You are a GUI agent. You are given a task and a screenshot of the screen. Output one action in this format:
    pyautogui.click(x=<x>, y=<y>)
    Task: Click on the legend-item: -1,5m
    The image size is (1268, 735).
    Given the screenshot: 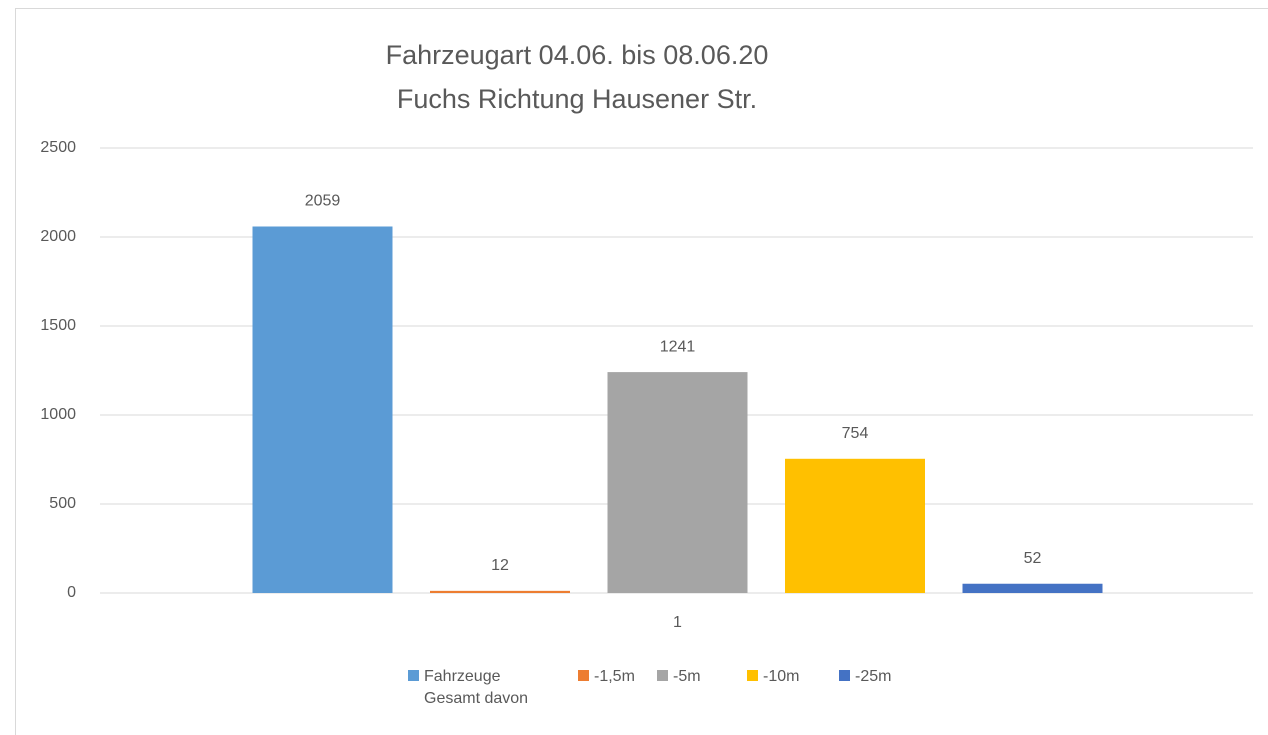 What is the action you would take?
    pyautogui.click(x=606, y=677)
    